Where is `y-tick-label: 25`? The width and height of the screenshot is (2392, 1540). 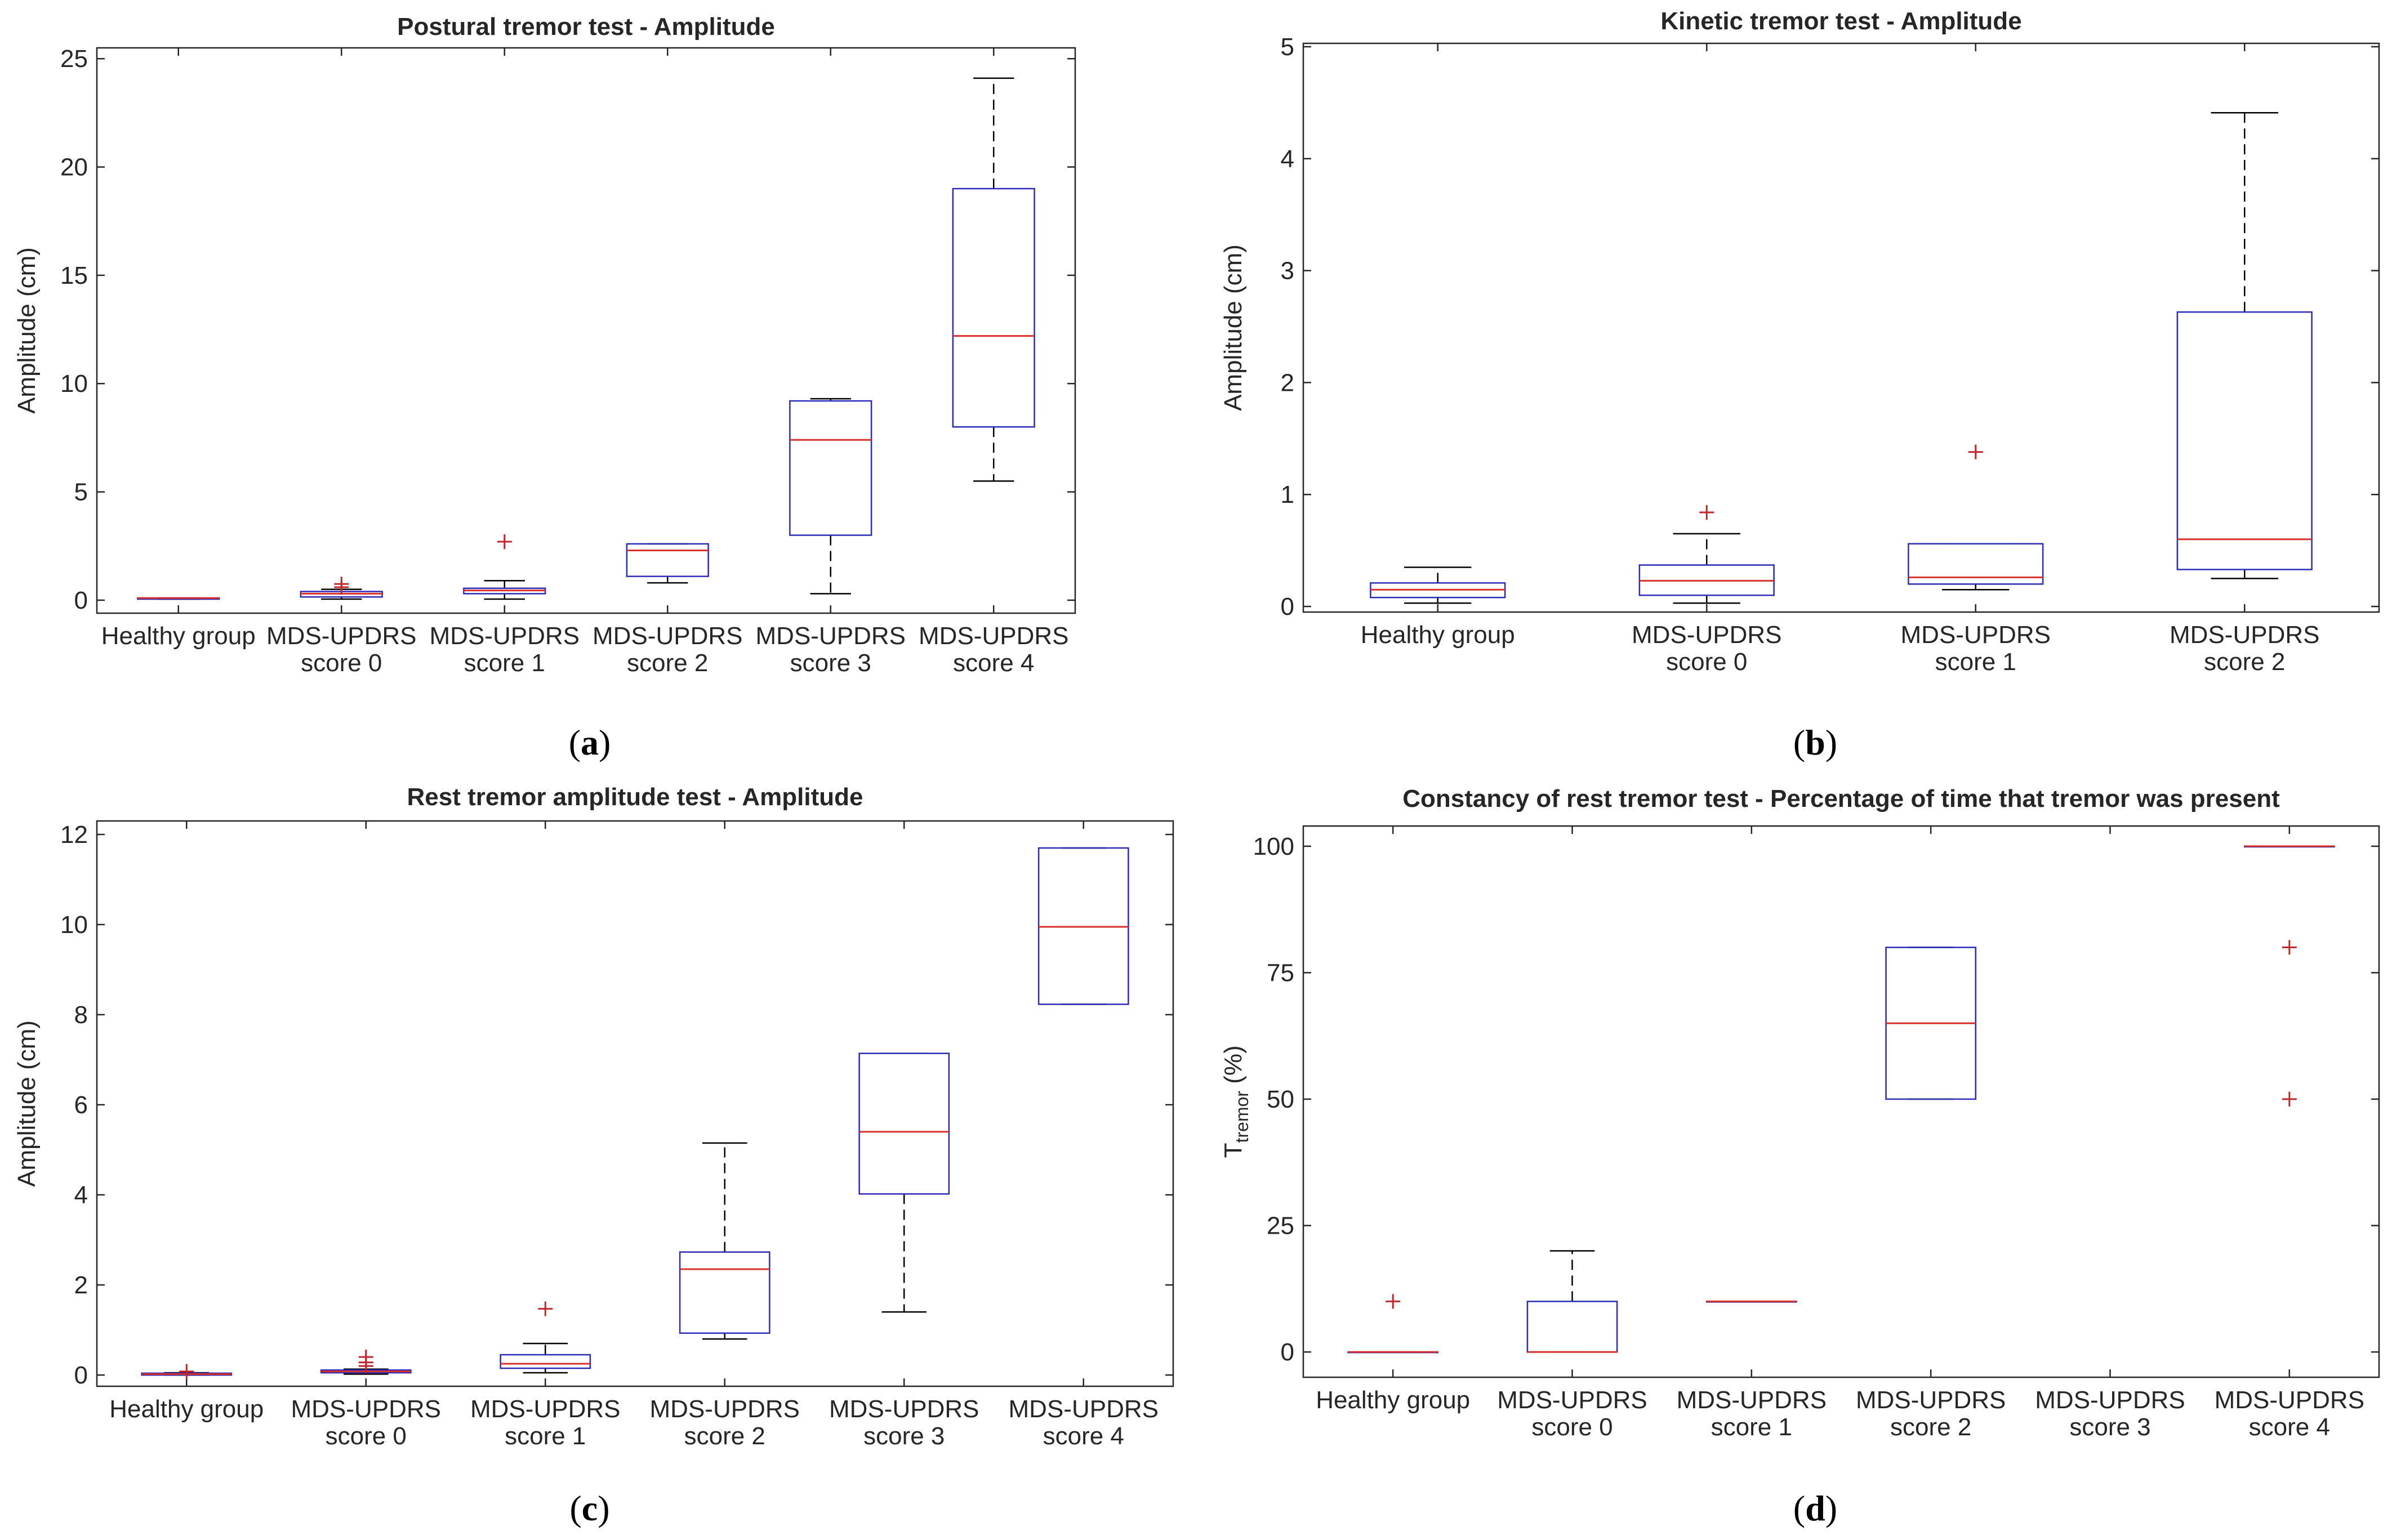
y-tick-label: 25 is located at coordinates (74, 59).